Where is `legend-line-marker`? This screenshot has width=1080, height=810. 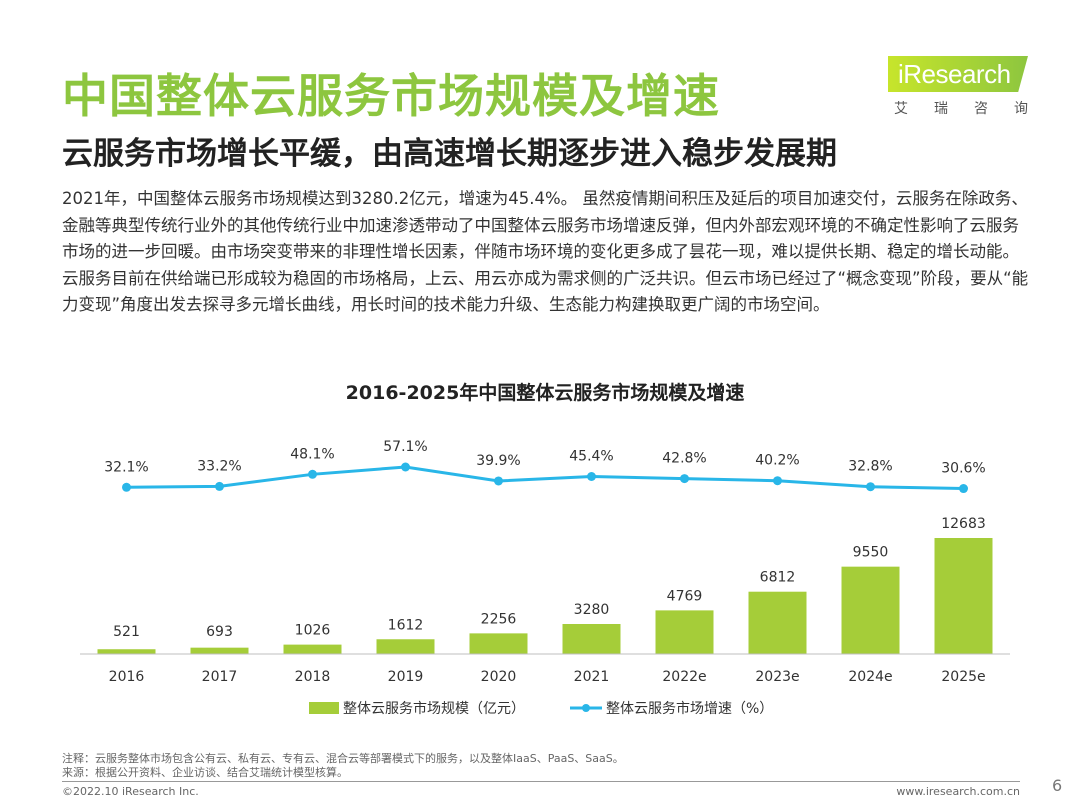
legend-line-marker is located at coordinates (586, 708).